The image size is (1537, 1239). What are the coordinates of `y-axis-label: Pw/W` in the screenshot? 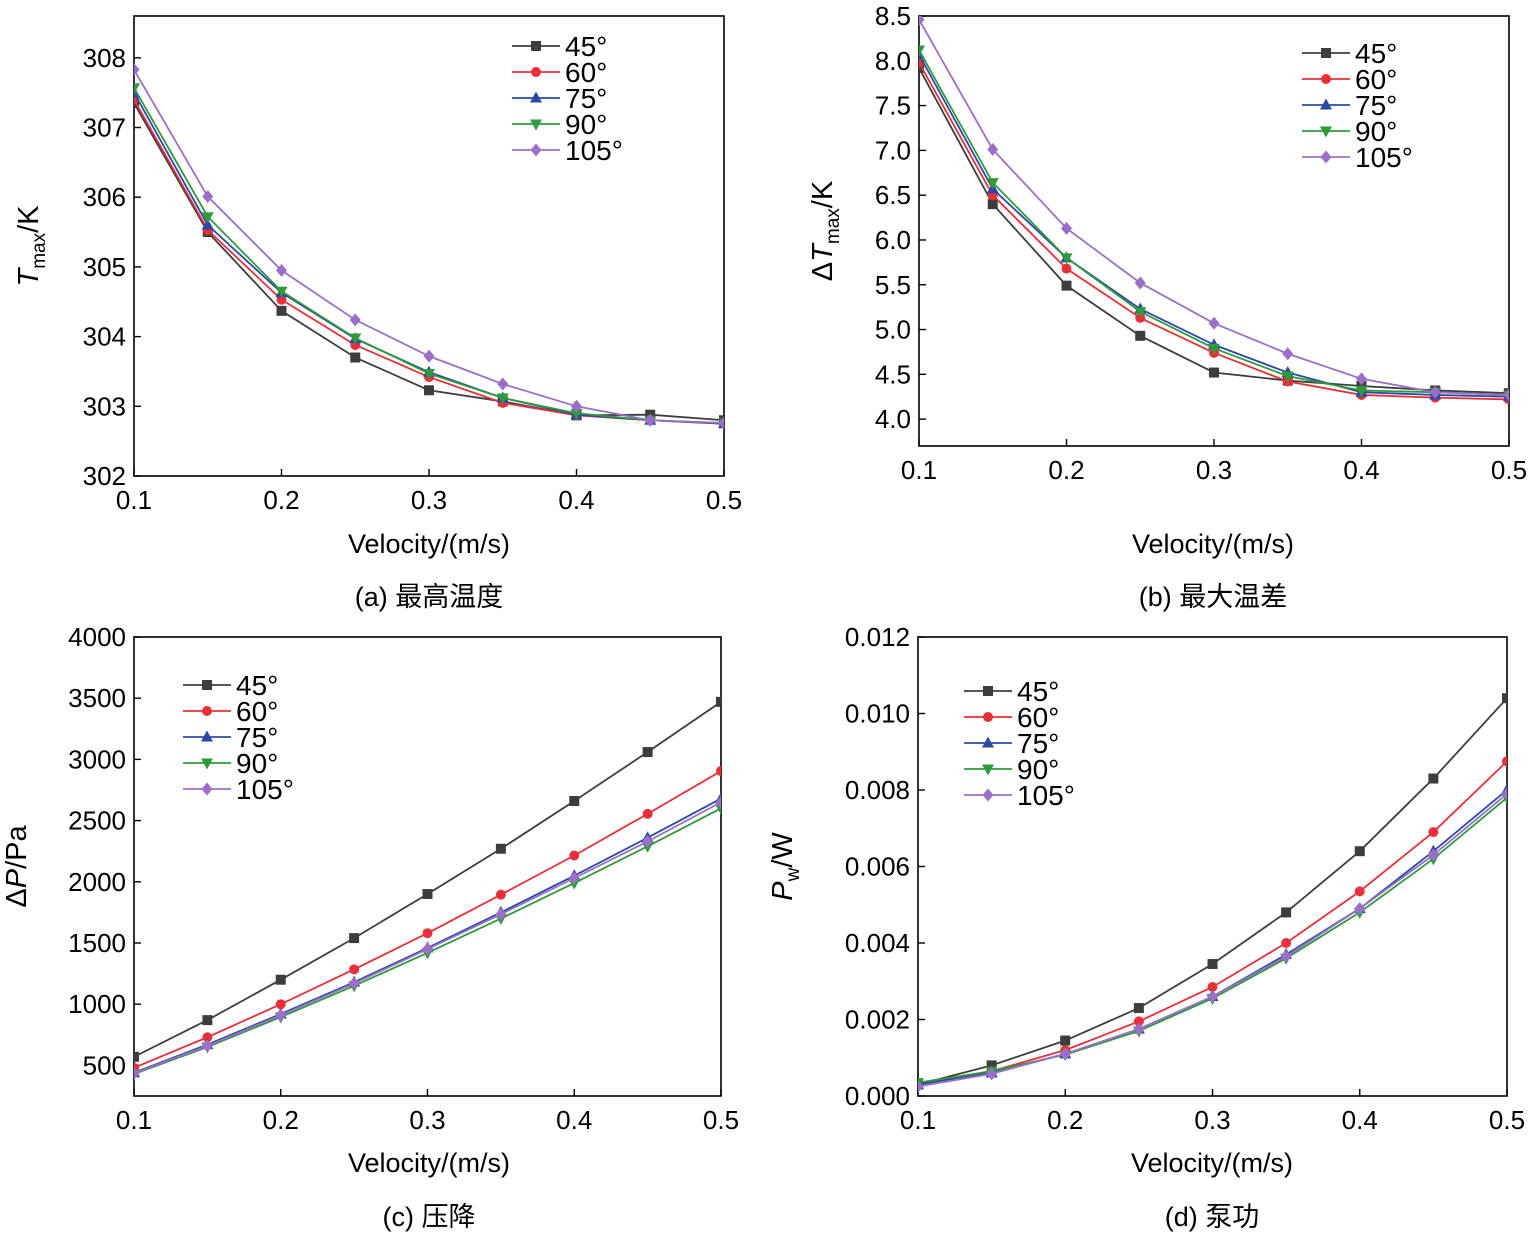 It's located at (785, 866).